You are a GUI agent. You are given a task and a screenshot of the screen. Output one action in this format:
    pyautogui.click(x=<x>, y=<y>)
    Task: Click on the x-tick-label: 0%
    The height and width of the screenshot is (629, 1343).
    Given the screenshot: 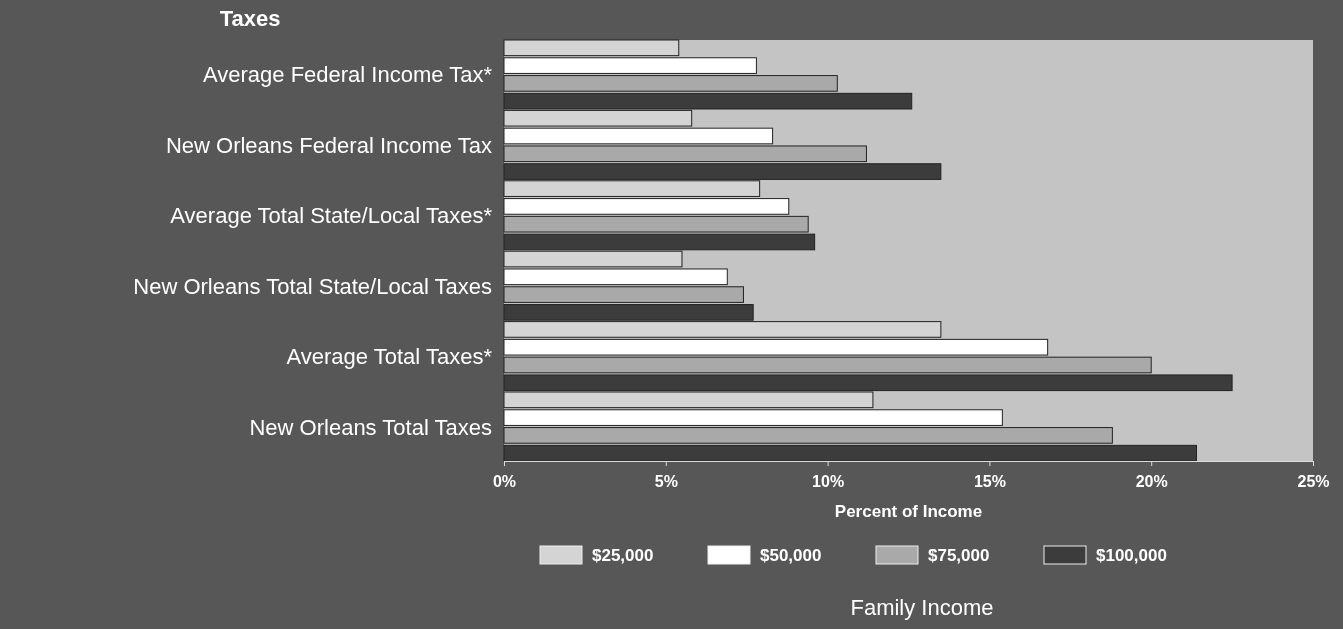 What is the action you would take?
    pyautogui.click(x=504, y=481)
    